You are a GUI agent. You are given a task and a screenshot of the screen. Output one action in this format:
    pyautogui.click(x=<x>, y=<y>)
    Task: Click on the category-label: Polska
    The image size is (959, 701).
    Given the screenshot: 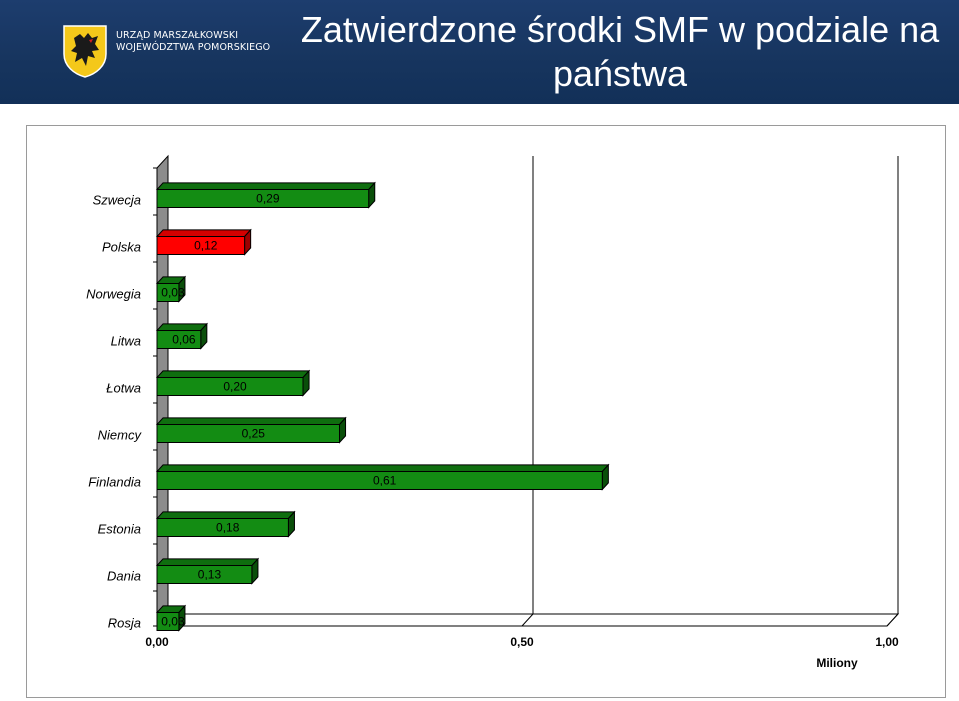 What is the action you would take?
    pyautogui.click(x=121, y=247)
    